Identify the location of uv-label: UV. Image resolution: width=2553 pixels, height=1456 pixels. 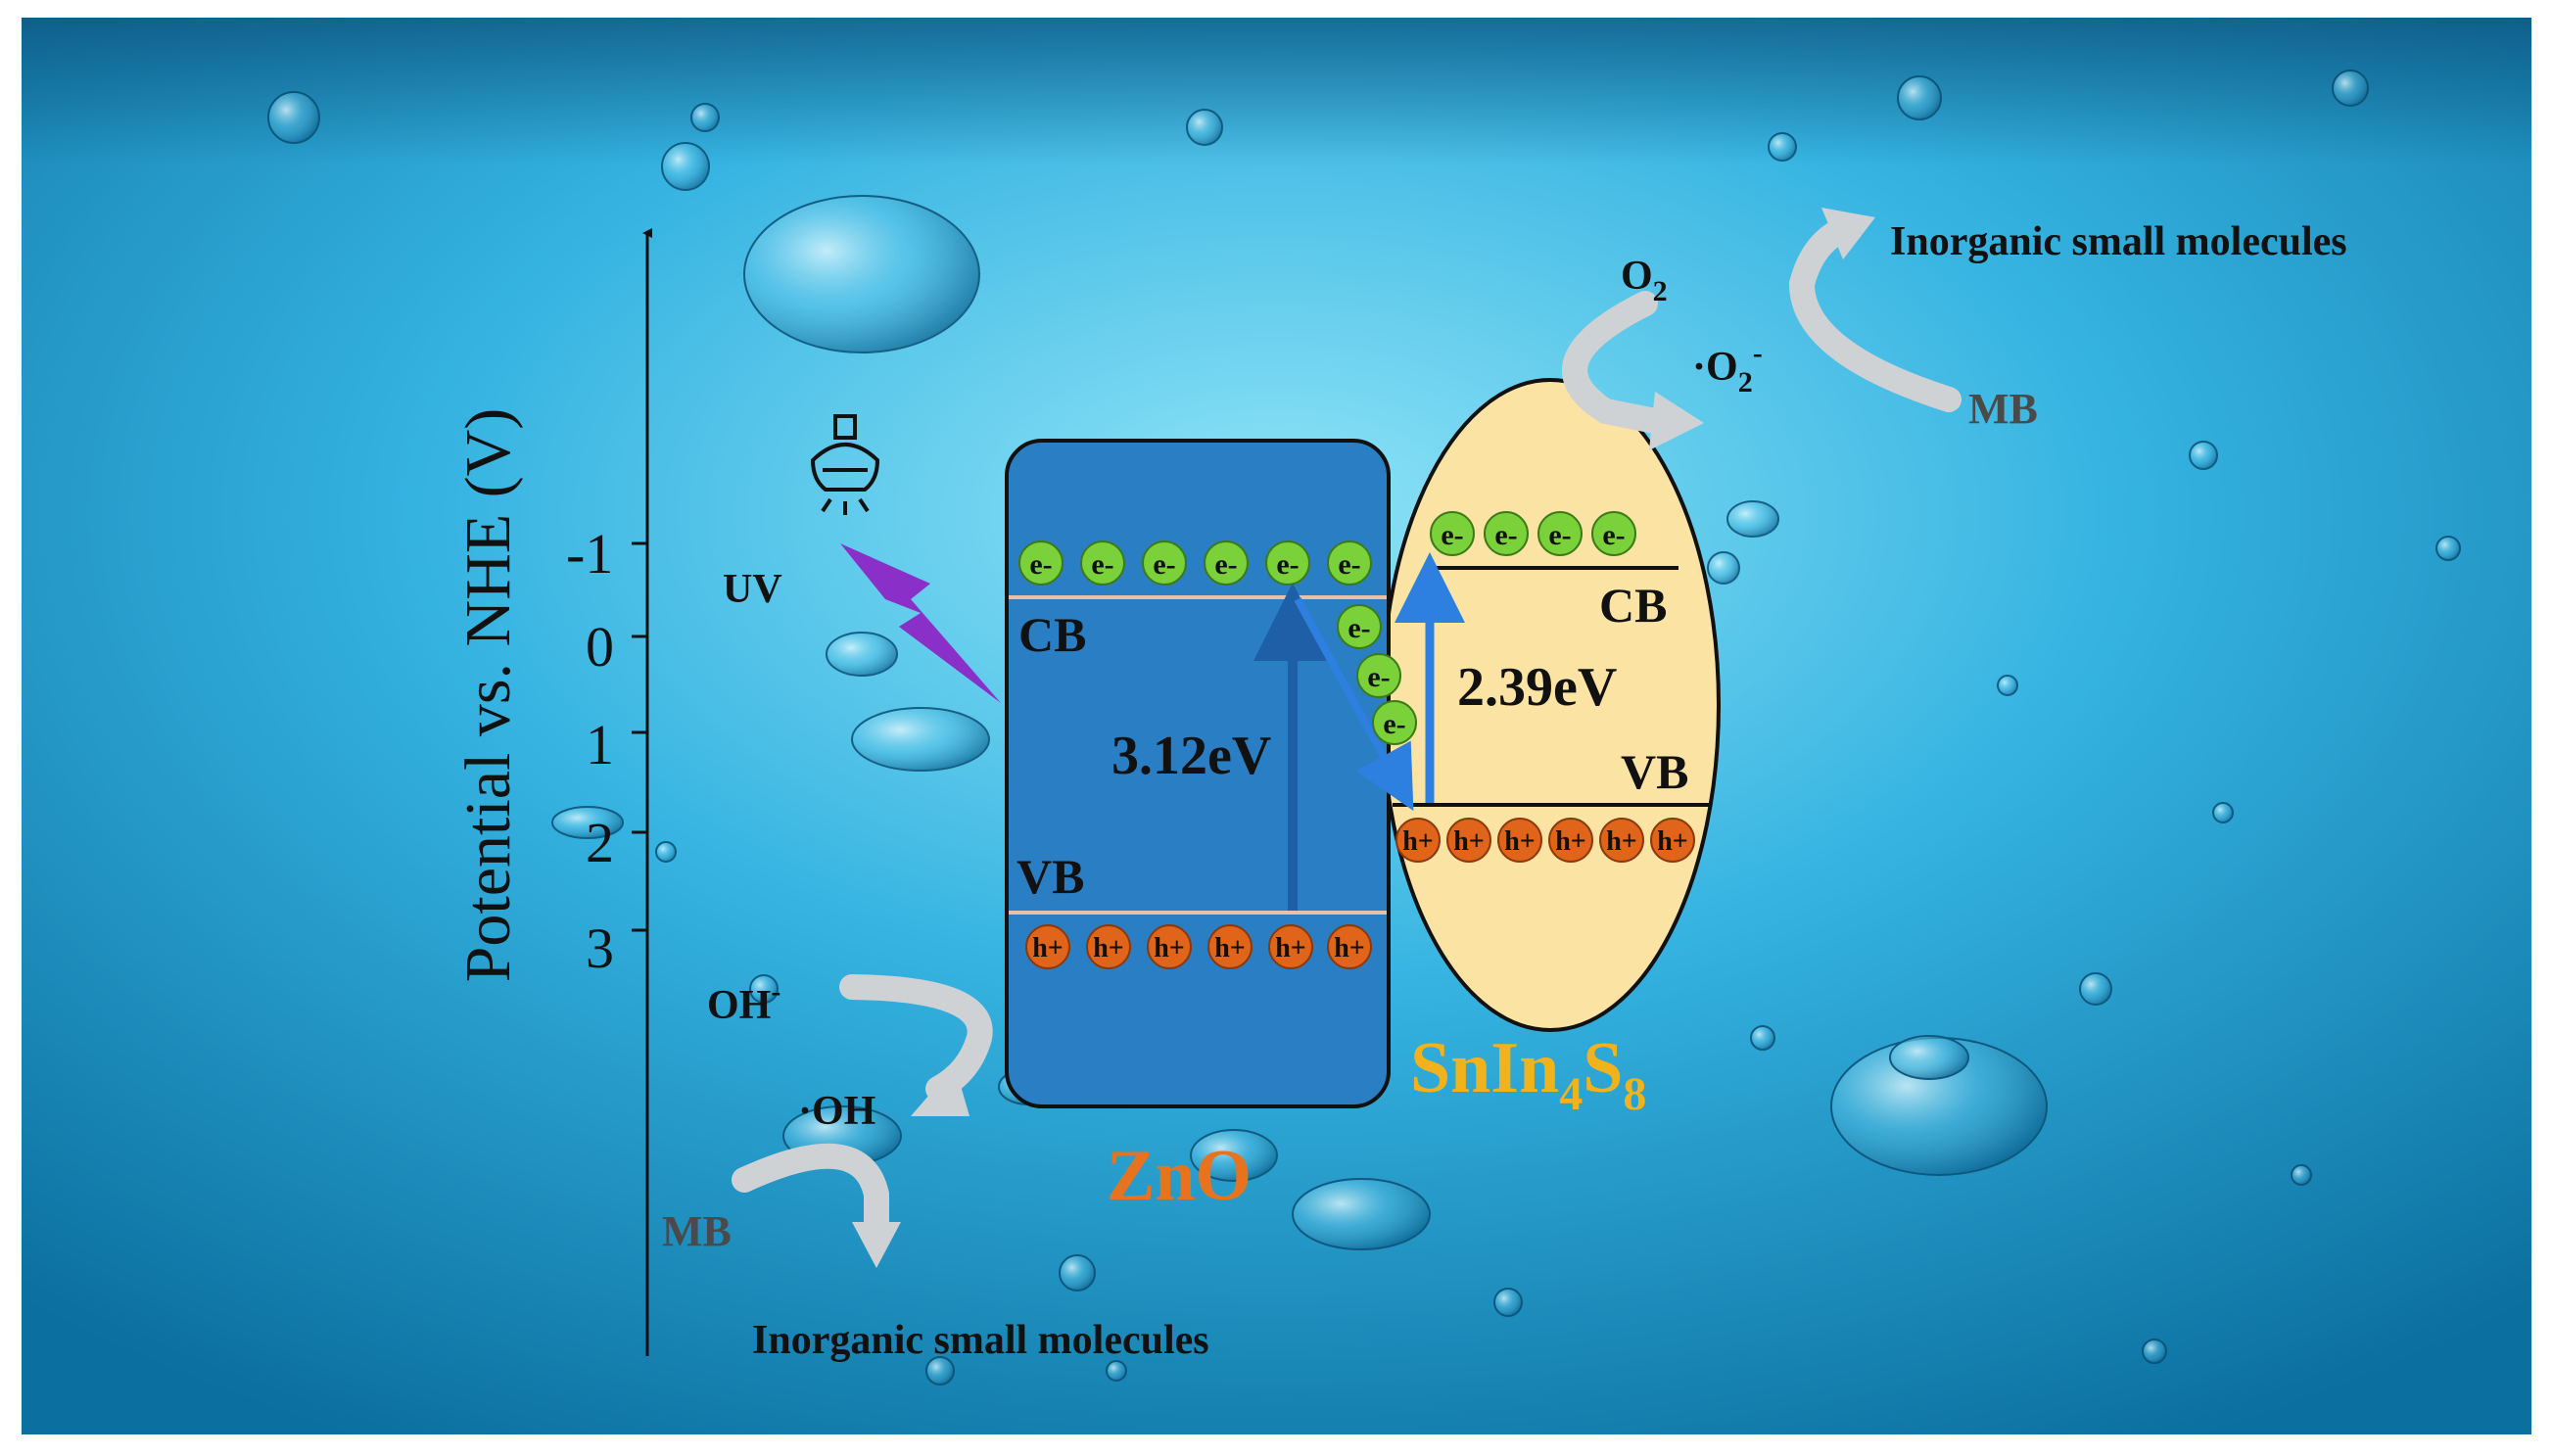
(752, 589).